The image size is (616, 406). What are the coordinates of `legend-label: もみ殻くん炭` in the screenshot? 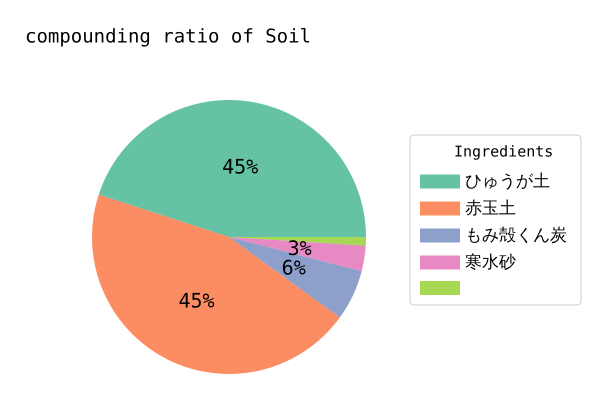 It's located at (516, 236).